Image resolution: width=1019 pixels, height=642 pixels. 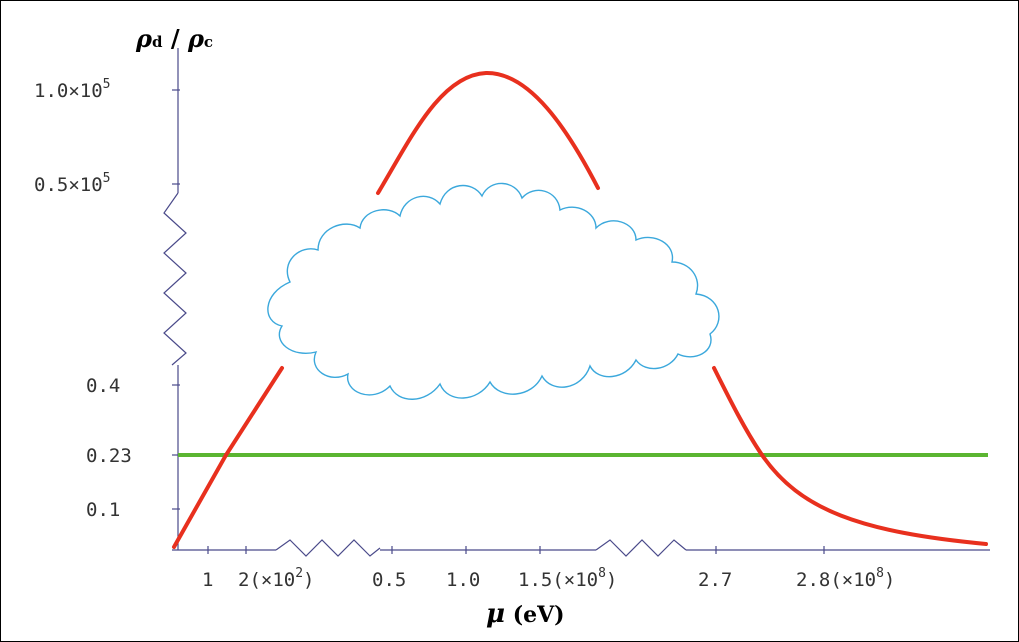 I want to click on y-ticks, so click(x=176, y=299).